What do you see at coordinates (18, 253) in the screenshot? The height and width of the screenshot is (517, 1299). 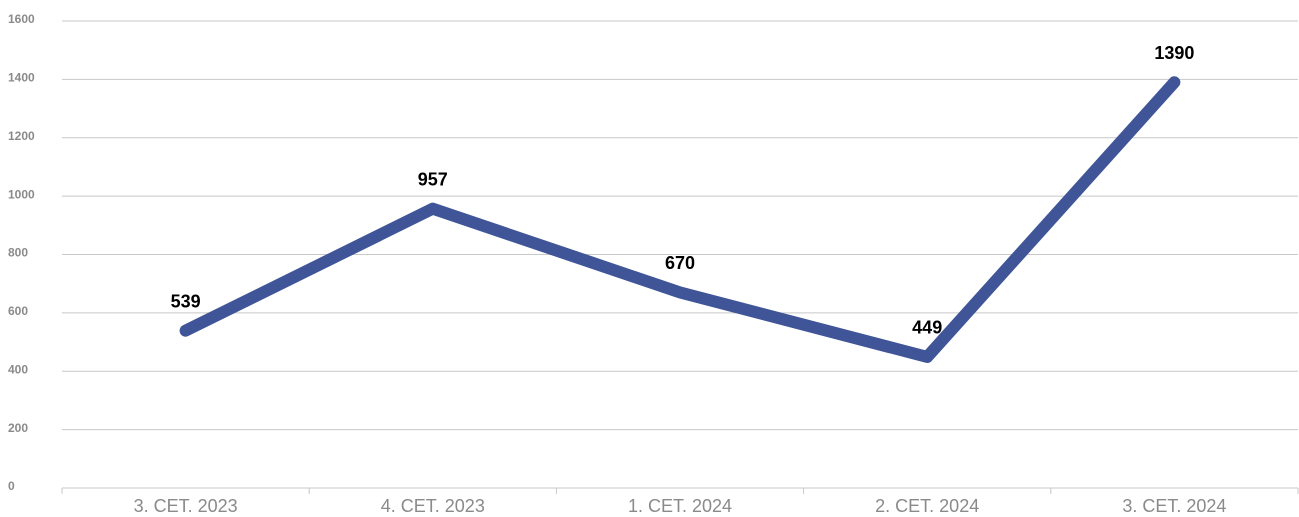 I see `y-tick-label: 800` at bounding box center [18, 253].